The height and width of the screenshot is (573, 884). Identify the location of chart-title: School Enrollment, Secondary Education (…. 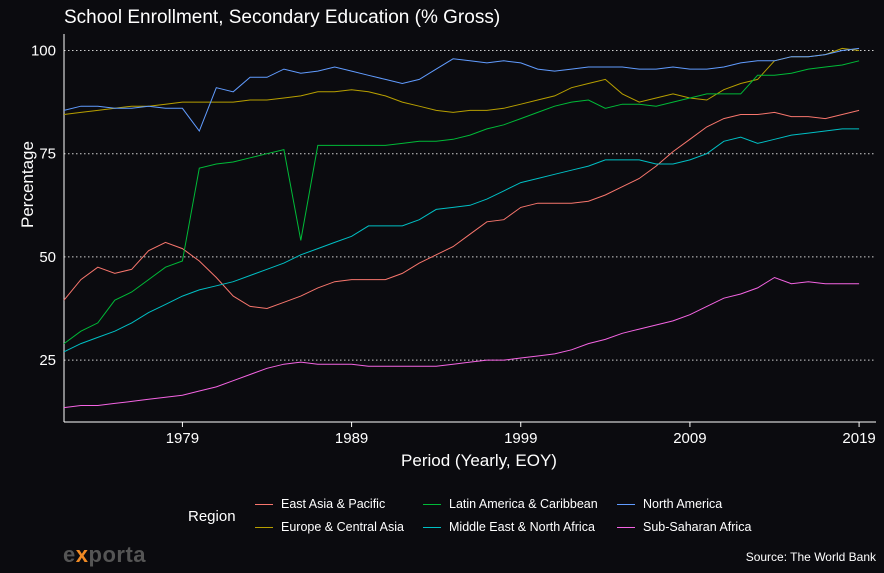
(282, 17).